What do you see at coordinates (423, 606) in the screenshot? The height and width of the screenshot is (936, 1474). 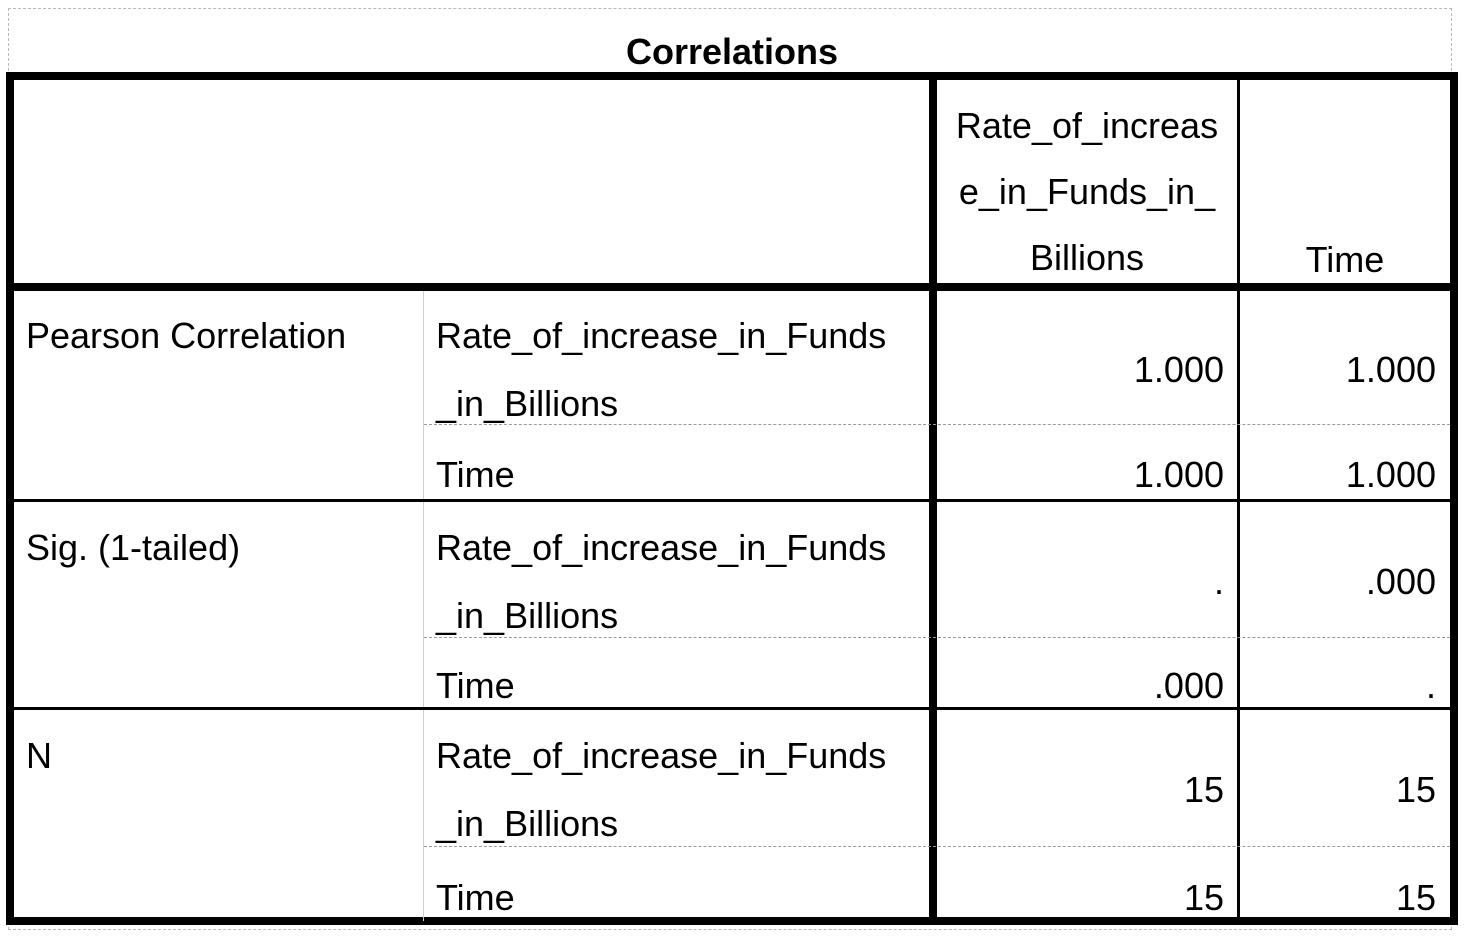 I see `label-column-divider` at bounding box center [423, 606].